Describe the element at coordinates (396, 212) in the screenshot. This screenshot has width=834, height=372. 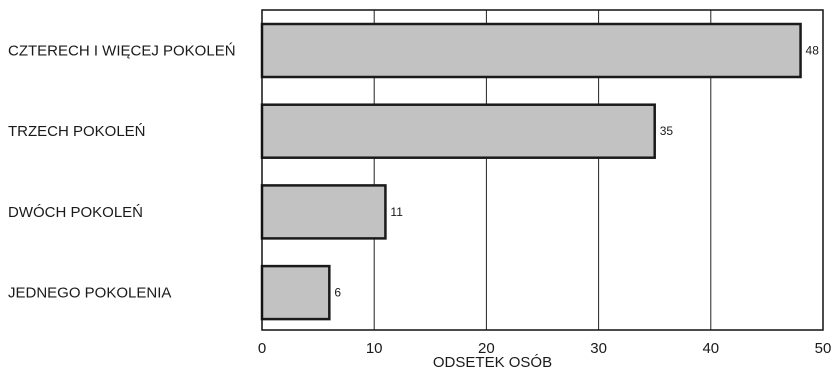
I see `data-label-2: 11` at that location.